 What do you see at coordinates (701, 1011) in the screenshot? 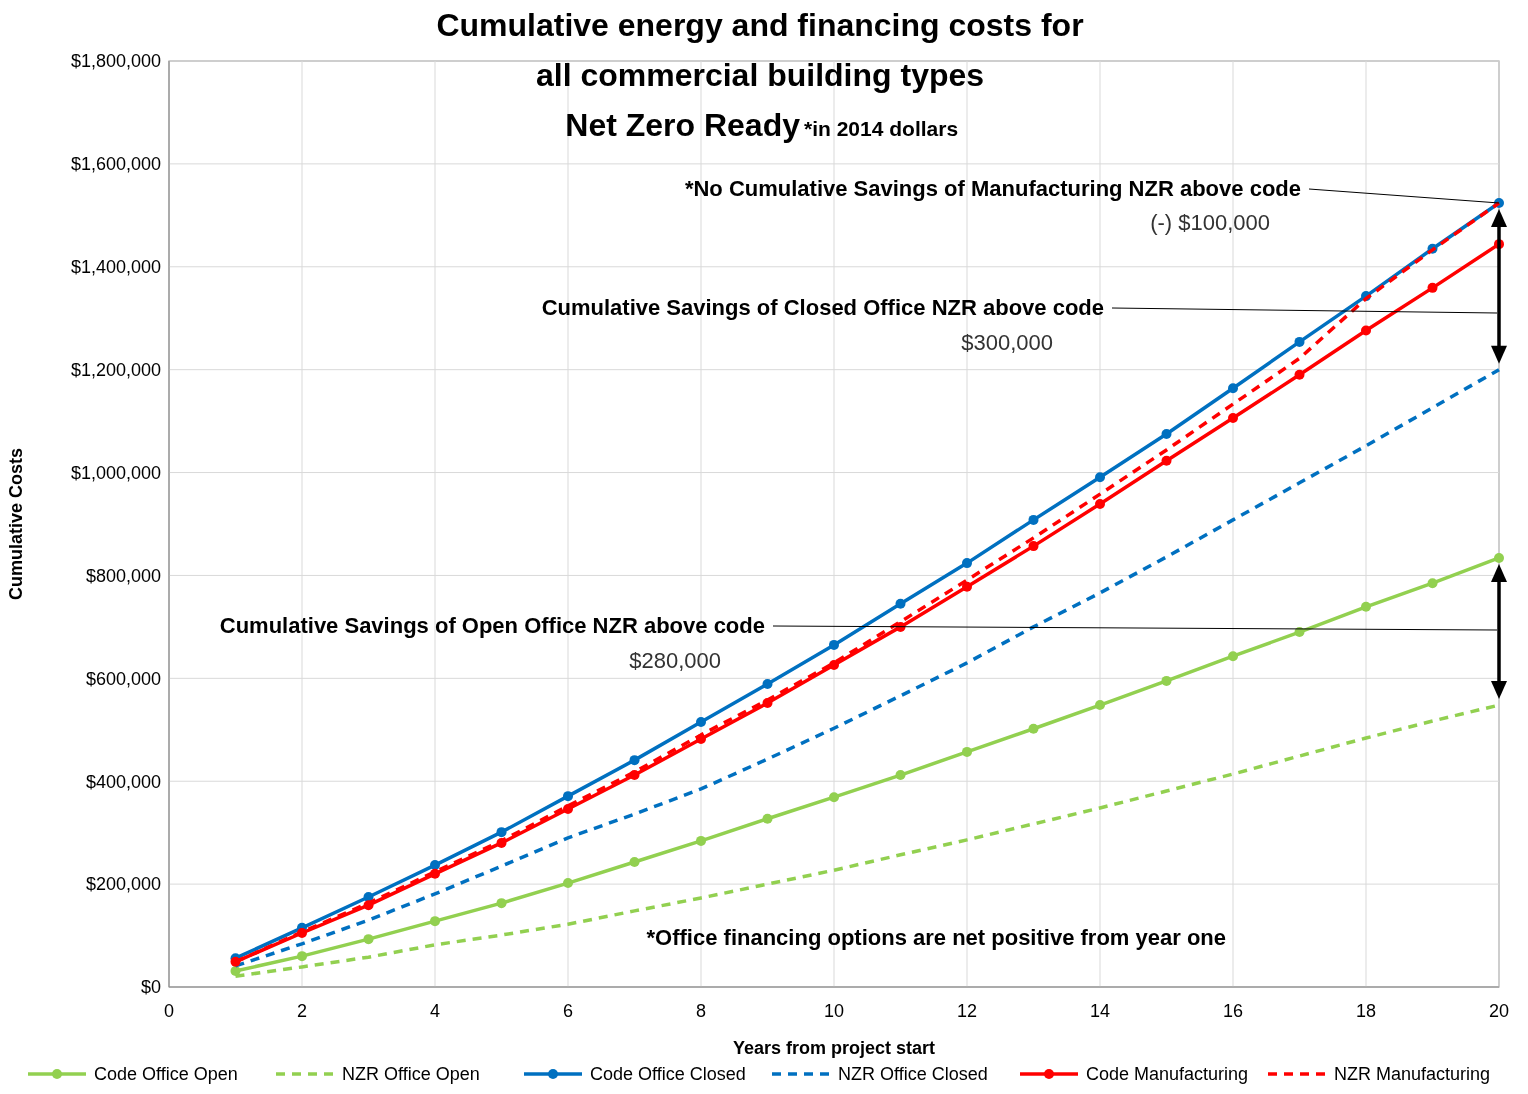
I see `x-tick-label: 8` at bounding box center [701, 1011].